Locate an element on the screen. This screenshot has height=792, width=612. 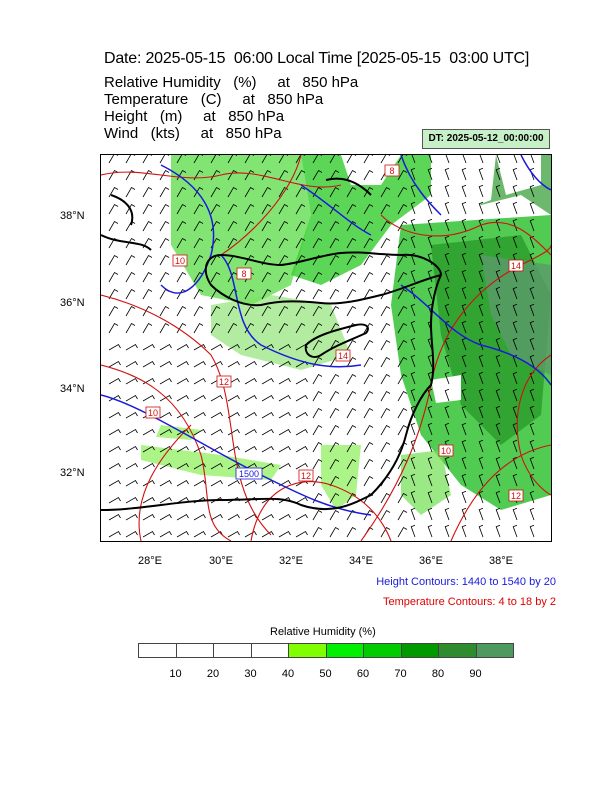
svg-text: 10 is located at coordinates (180, 261).